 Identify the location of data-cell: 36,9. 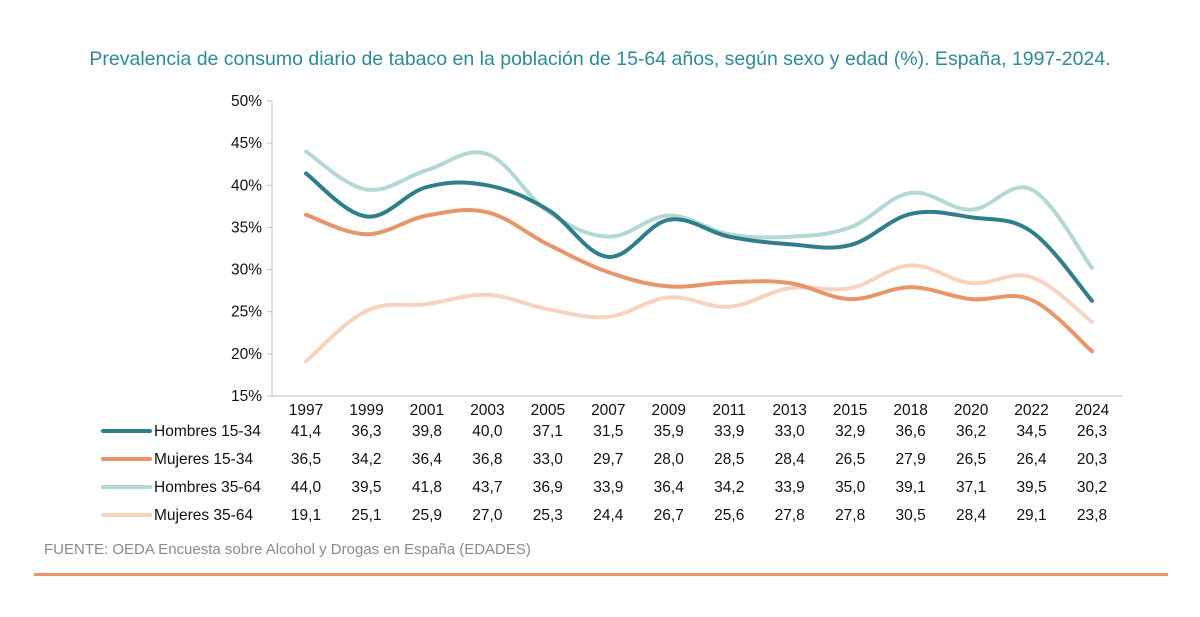
(548, 487).